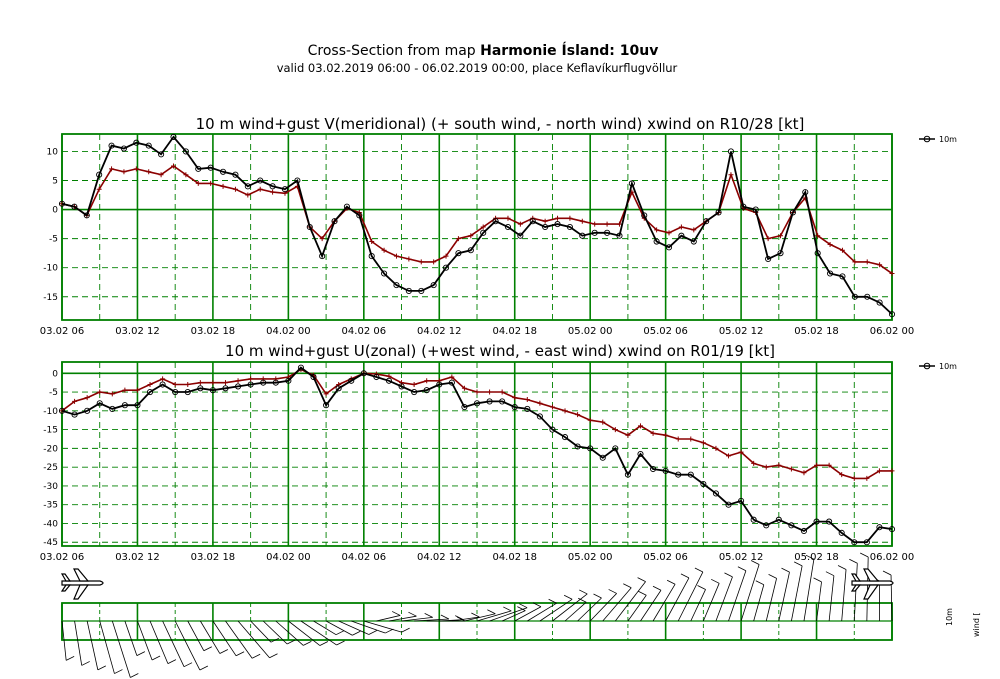 The width and height of the screenshot is (1000, 679). What do you see at coordinates (50, 468) in the screenshot?
I see `p2-ytick-5: -25` at bounding box center [50, 468].